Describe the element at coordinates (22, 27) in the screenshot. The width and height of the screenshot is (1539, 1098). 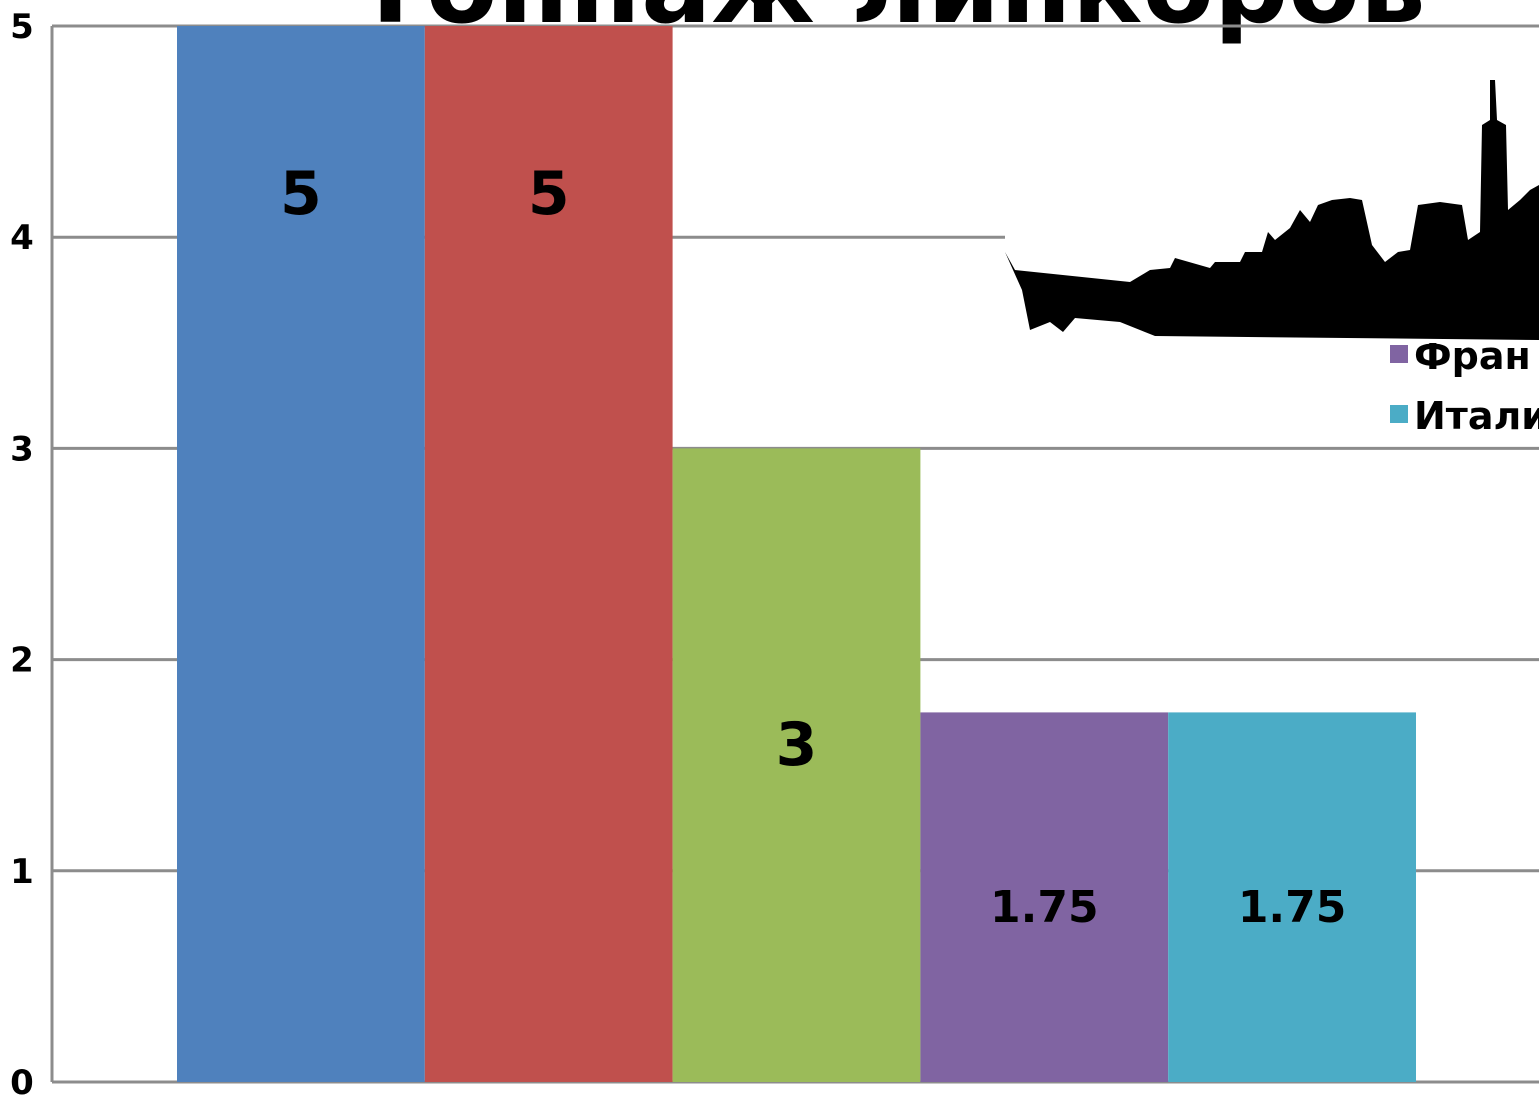
I see `y-tick-label: 5` at that location.